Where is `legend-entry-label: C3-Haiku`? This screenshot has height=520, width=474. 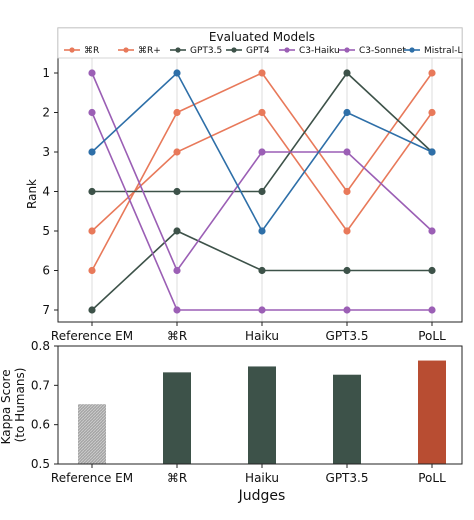 legend-entry-label: C3-Haiku is located at coordinates (319, 51).